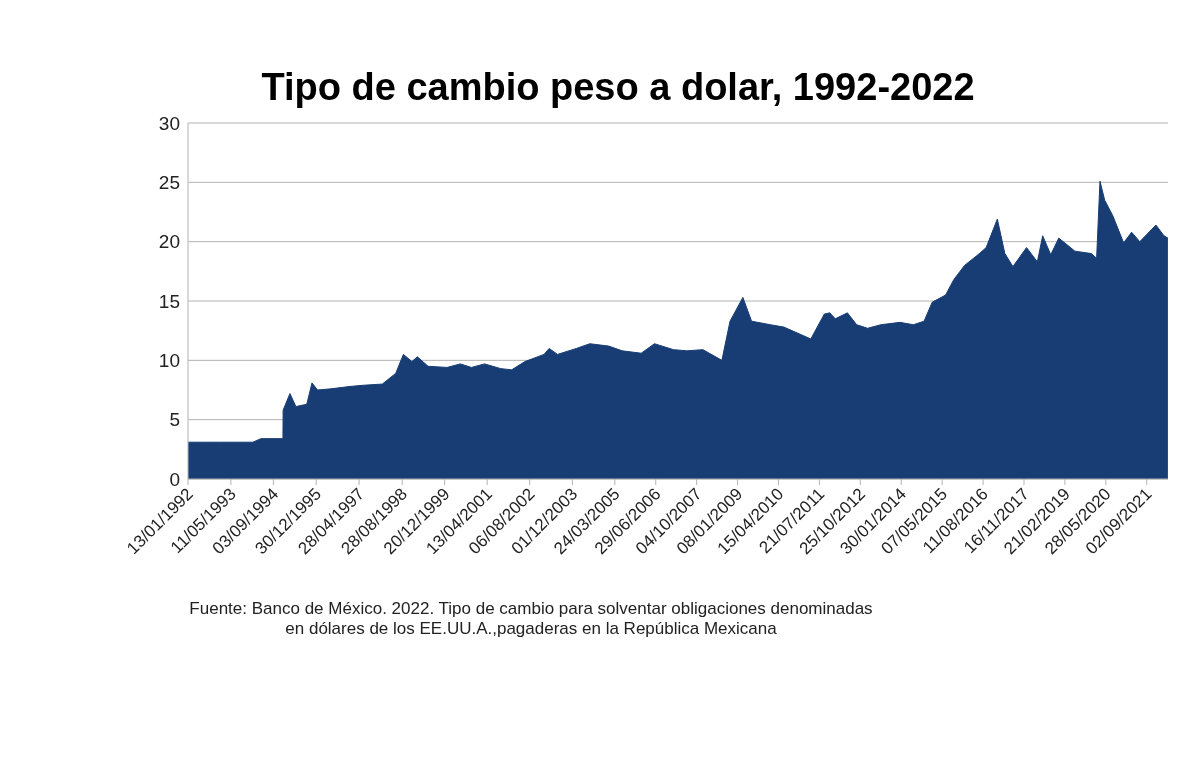 Image resolution: width=1201 pixels, height=762 pixels. Describe the element at coordinates (174, 479) in the screenshot. I see `y-tick-label: 0` at that location.